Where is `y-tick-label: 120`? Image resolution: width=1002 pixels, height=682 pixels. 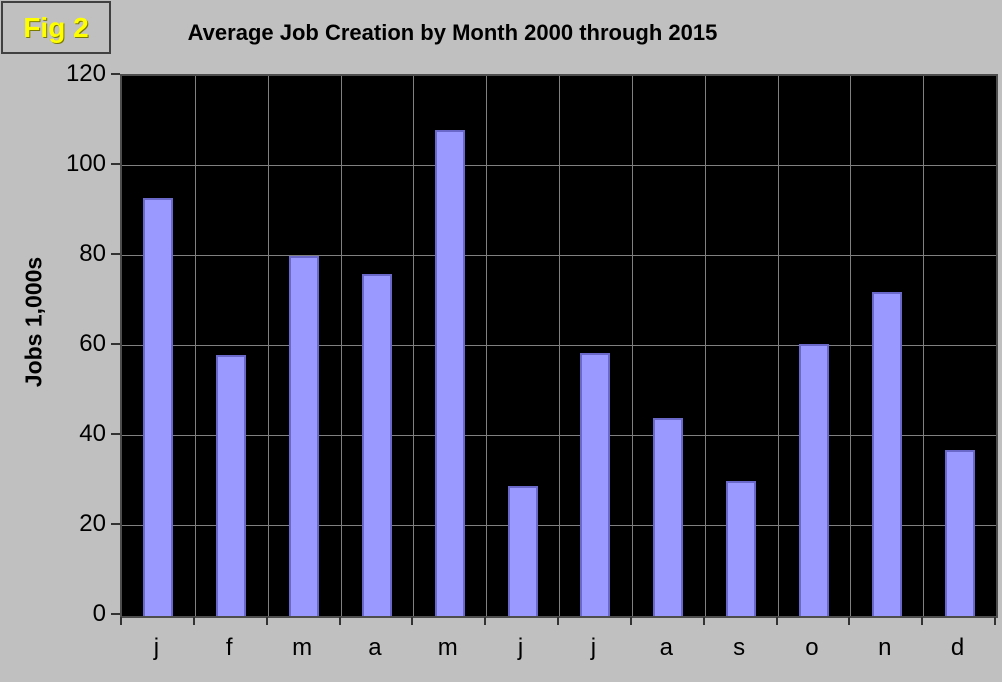
y-tick-label: 120 is located at coordinates (85, 73).